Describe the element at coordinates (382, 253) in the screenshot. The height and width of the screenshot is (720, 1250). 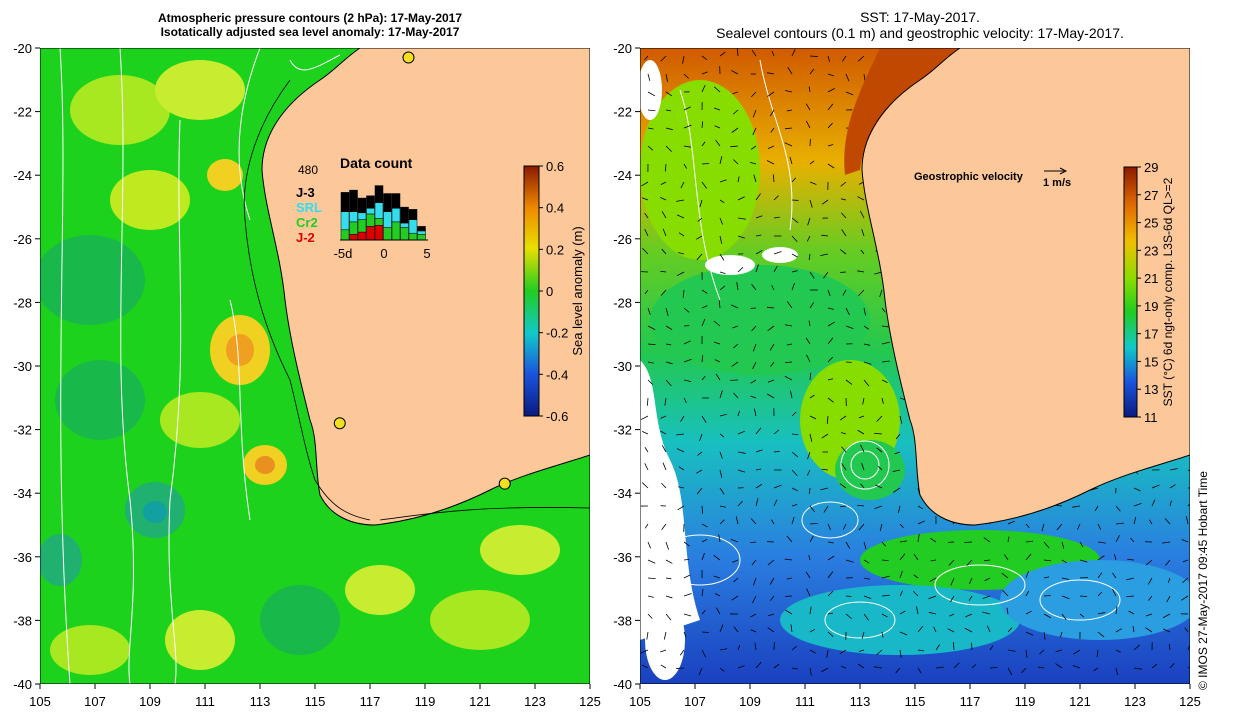
I see `data-count-xticks: -5d 0 5` at that location.